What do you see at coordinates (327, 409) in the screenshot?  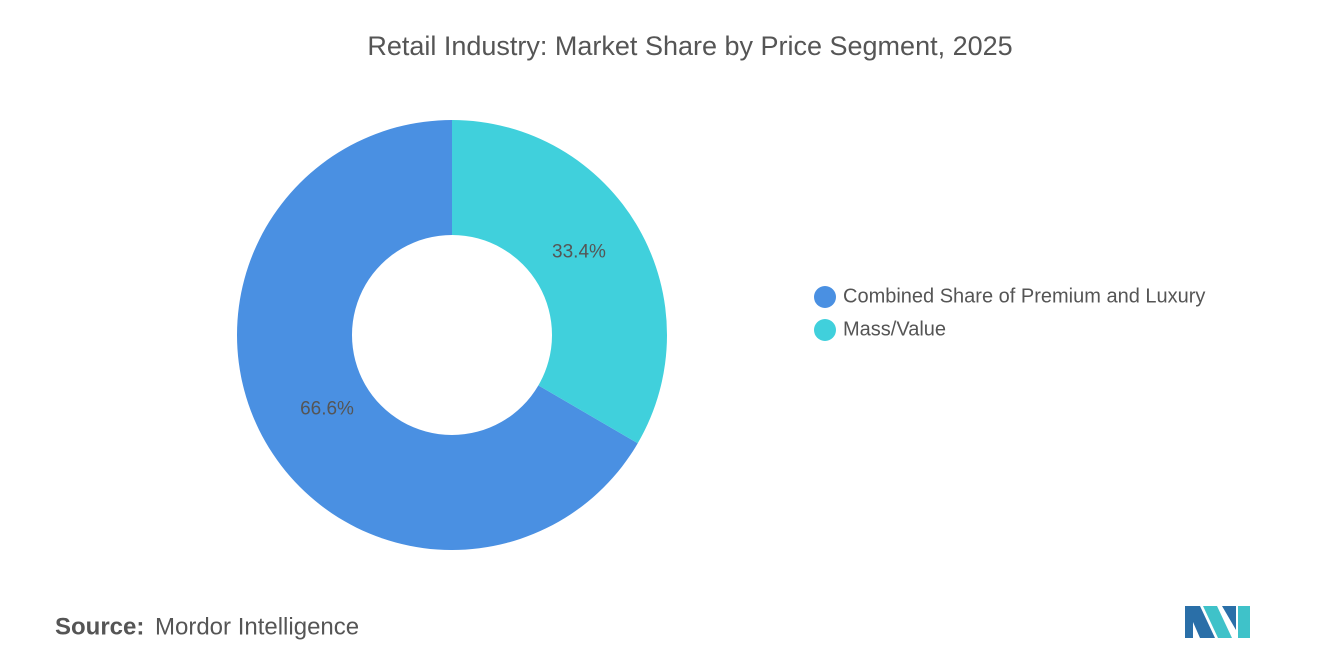 I see `data-label: 66.6%` at bounding box center [327, 409].